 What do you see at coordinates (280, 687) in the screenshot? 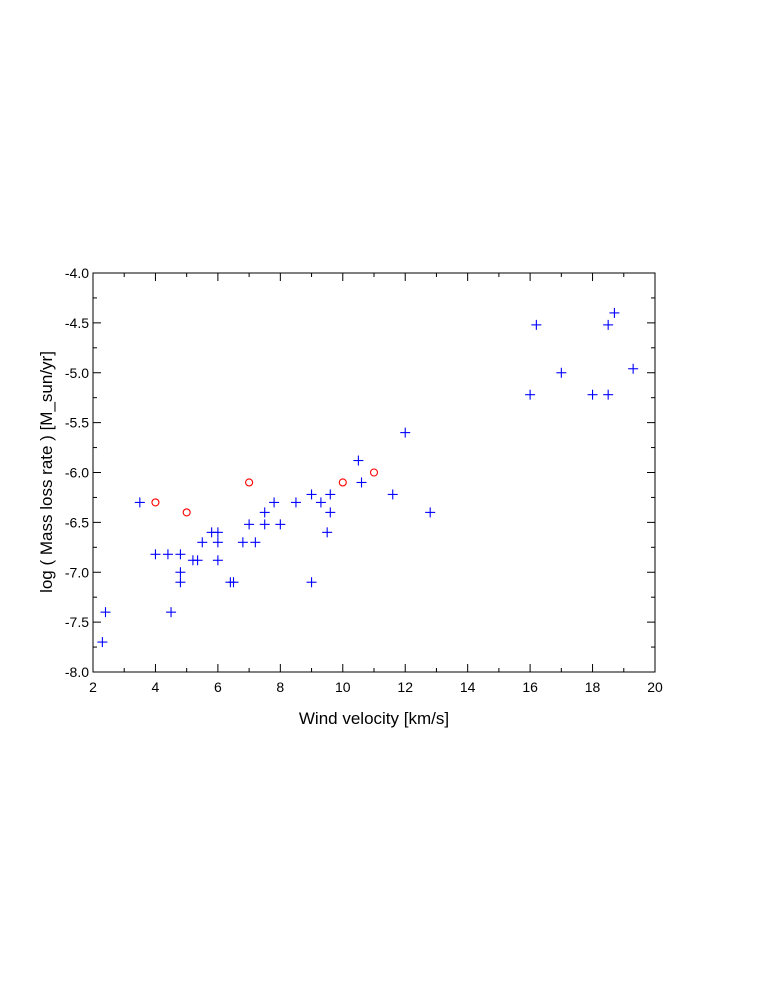
I see `x-tick-label: 8` at bounding box center [280, 687].